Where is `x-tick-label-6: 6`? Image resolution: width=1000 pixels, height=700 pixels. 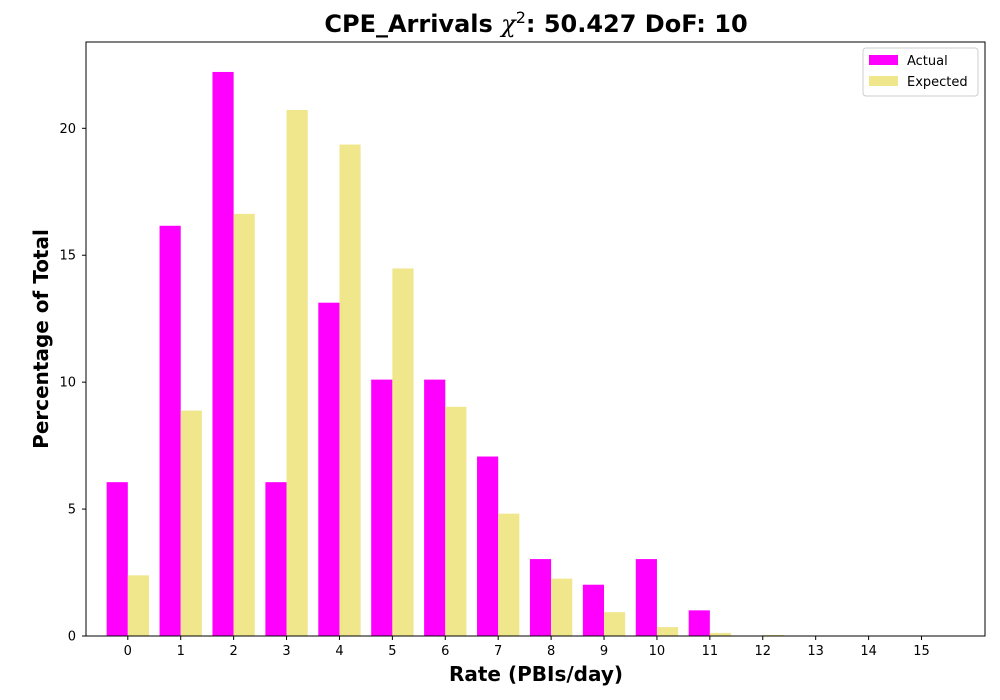
x-tick-label-6: 6 is located at coordinates (445, 651).